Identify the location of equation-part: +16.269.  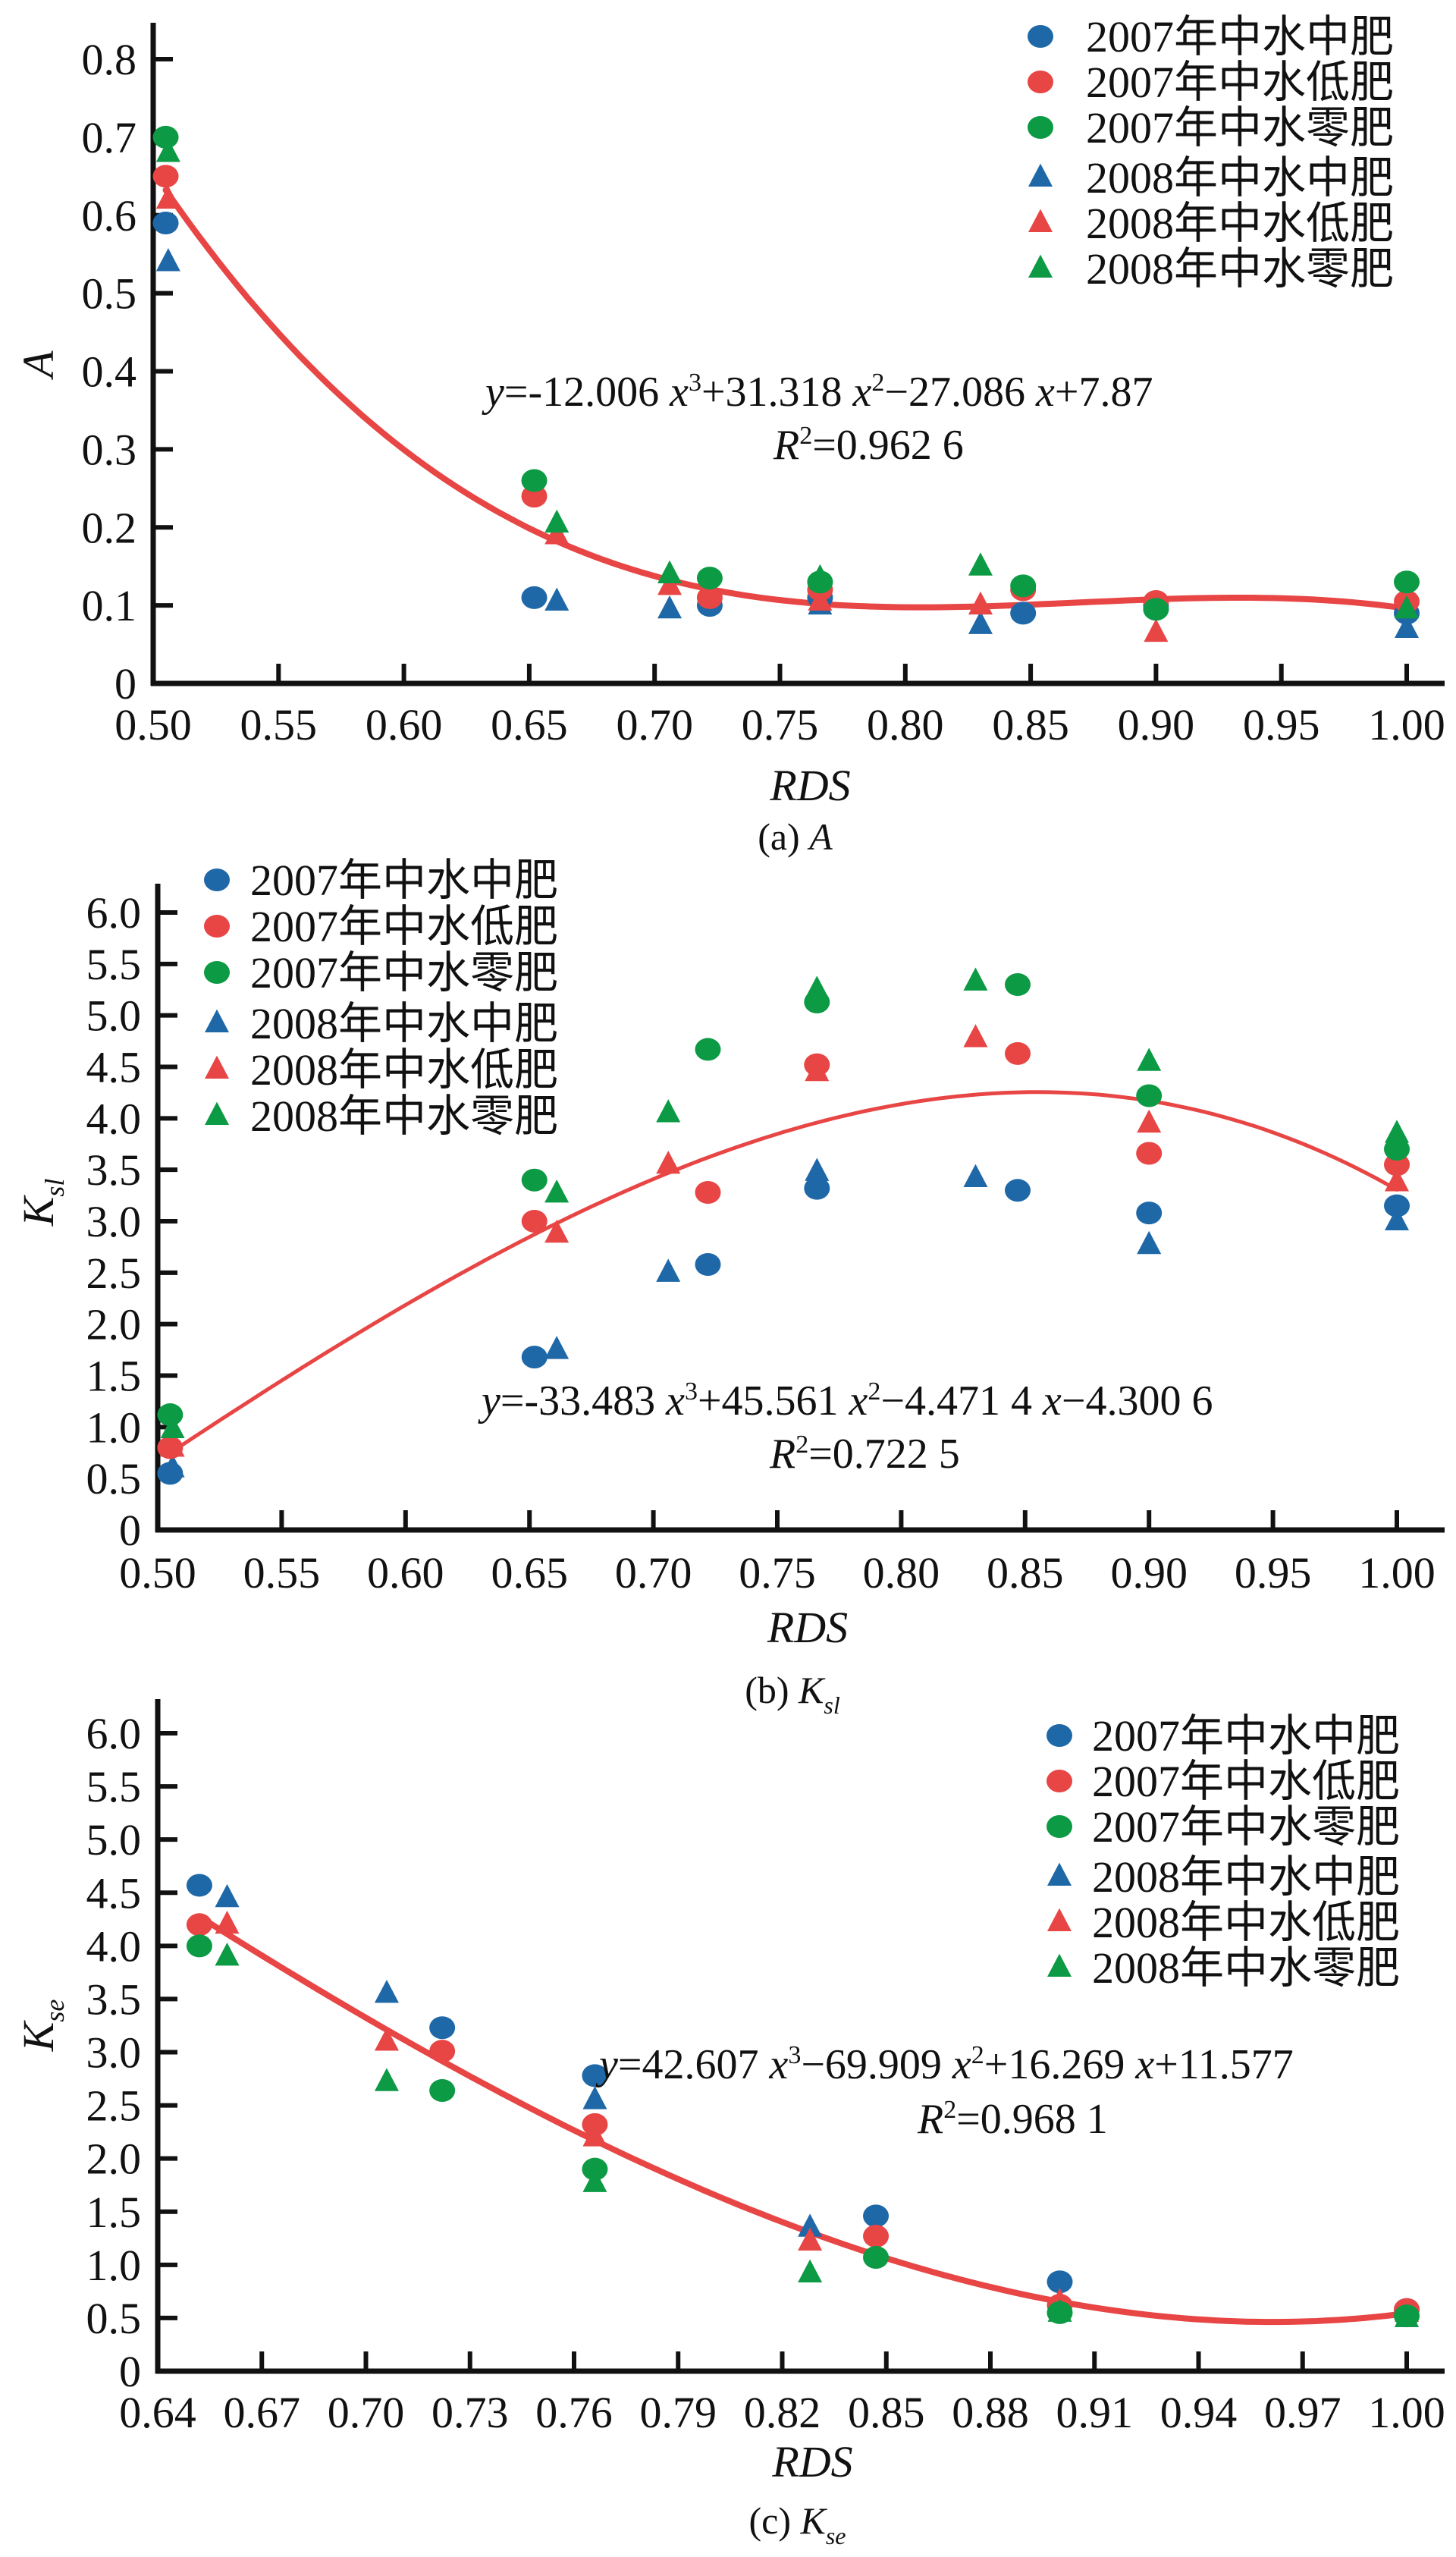
(1060, 2064).